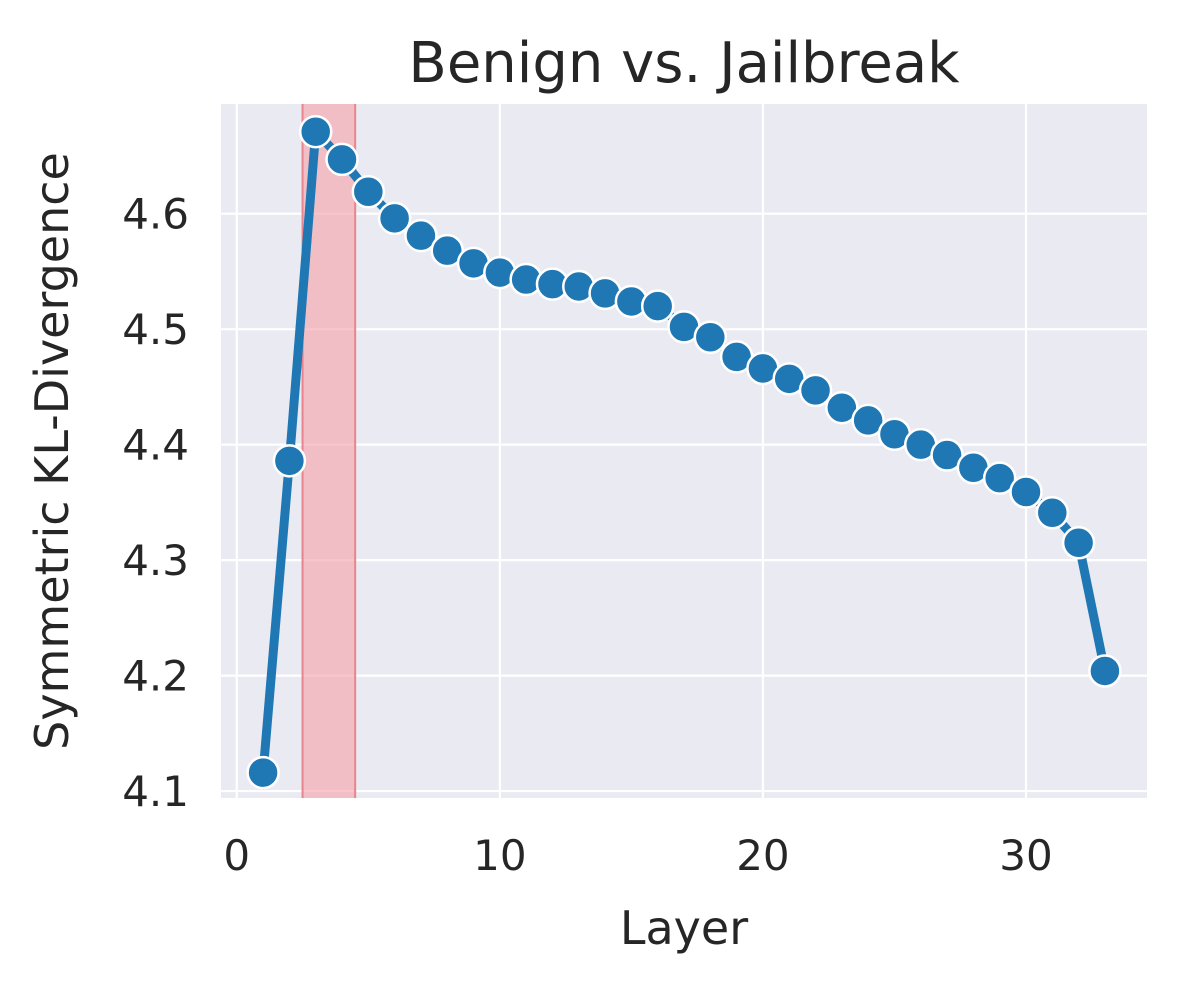 The image size is (1179, 984). I want to click on y-tick-label: 4.3, so click(155, 560).